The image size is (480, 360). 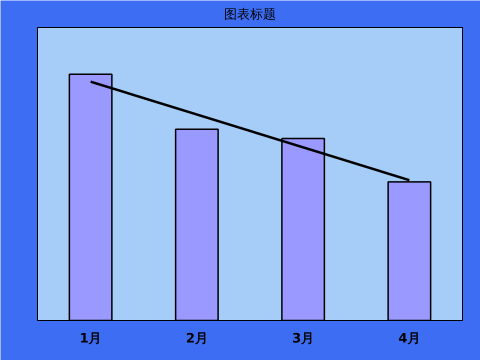 What do you see at coordinates (197, 339) in the screenshot?
I see `x-tick-label: 2月` at bounding box center [197, 339].